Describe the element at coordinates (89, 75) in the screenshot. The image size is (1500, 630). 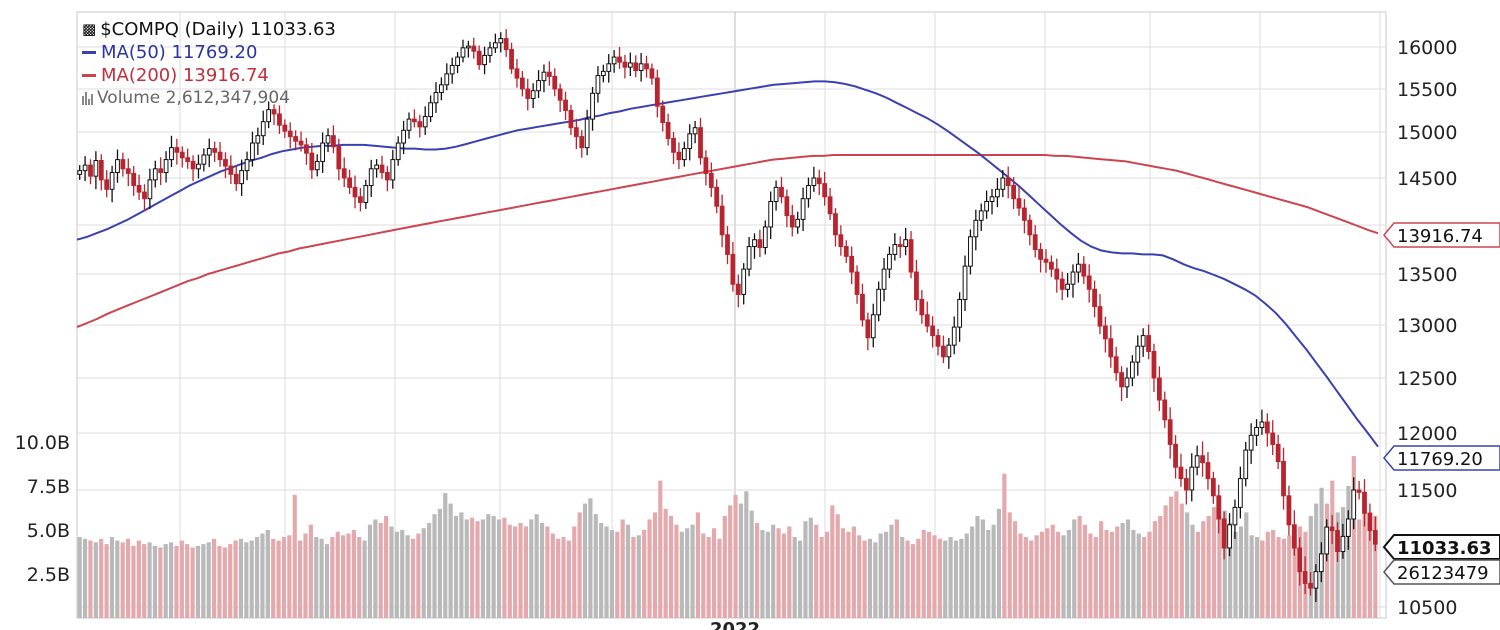
I see `ma200-swatch` at that location.